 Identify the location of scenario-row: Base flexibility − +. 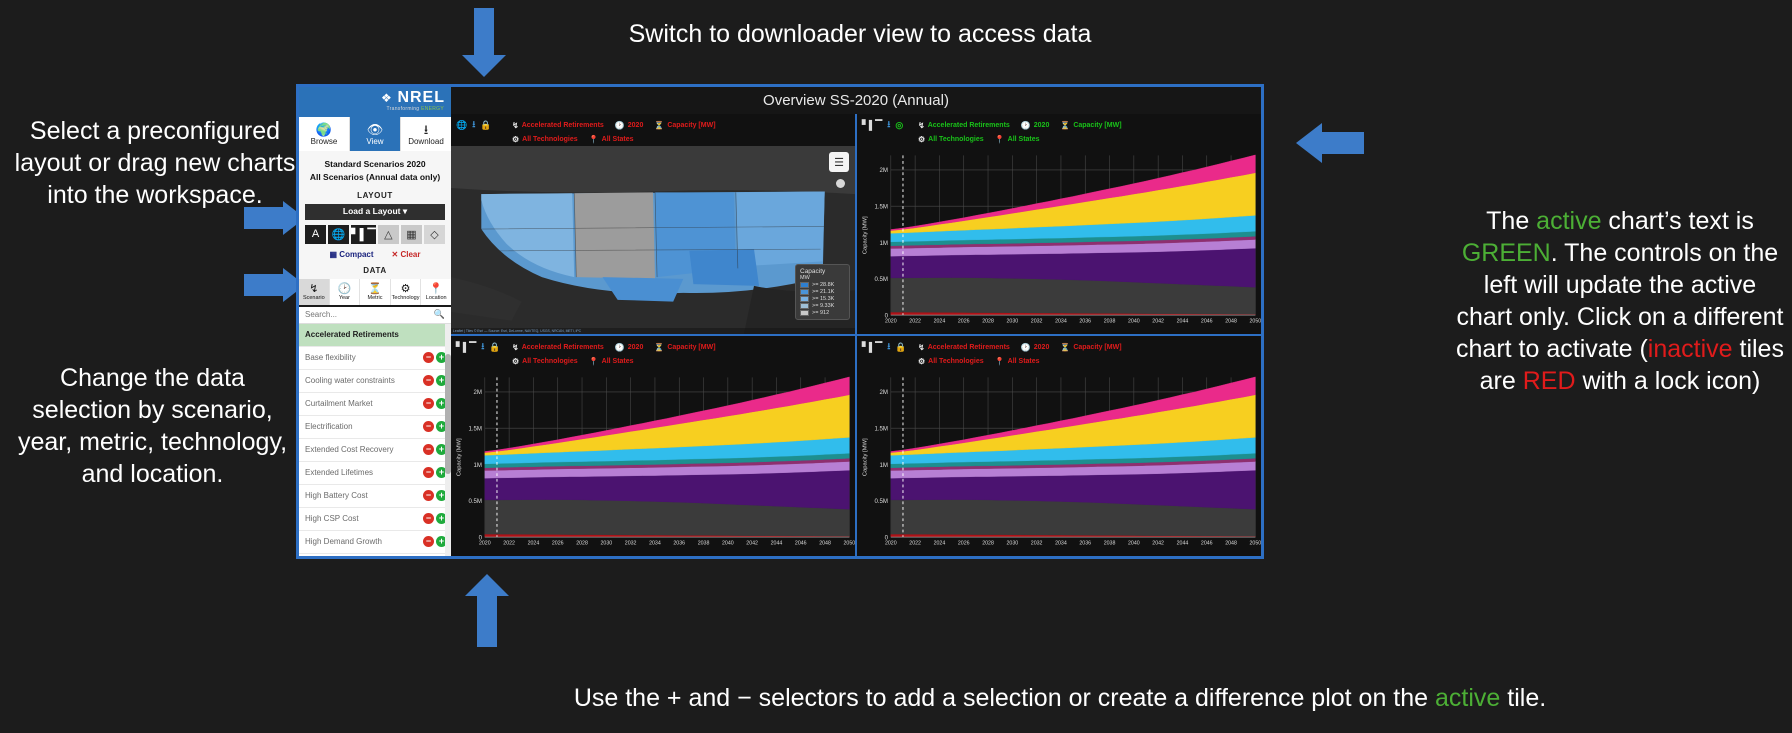
(375, 358).